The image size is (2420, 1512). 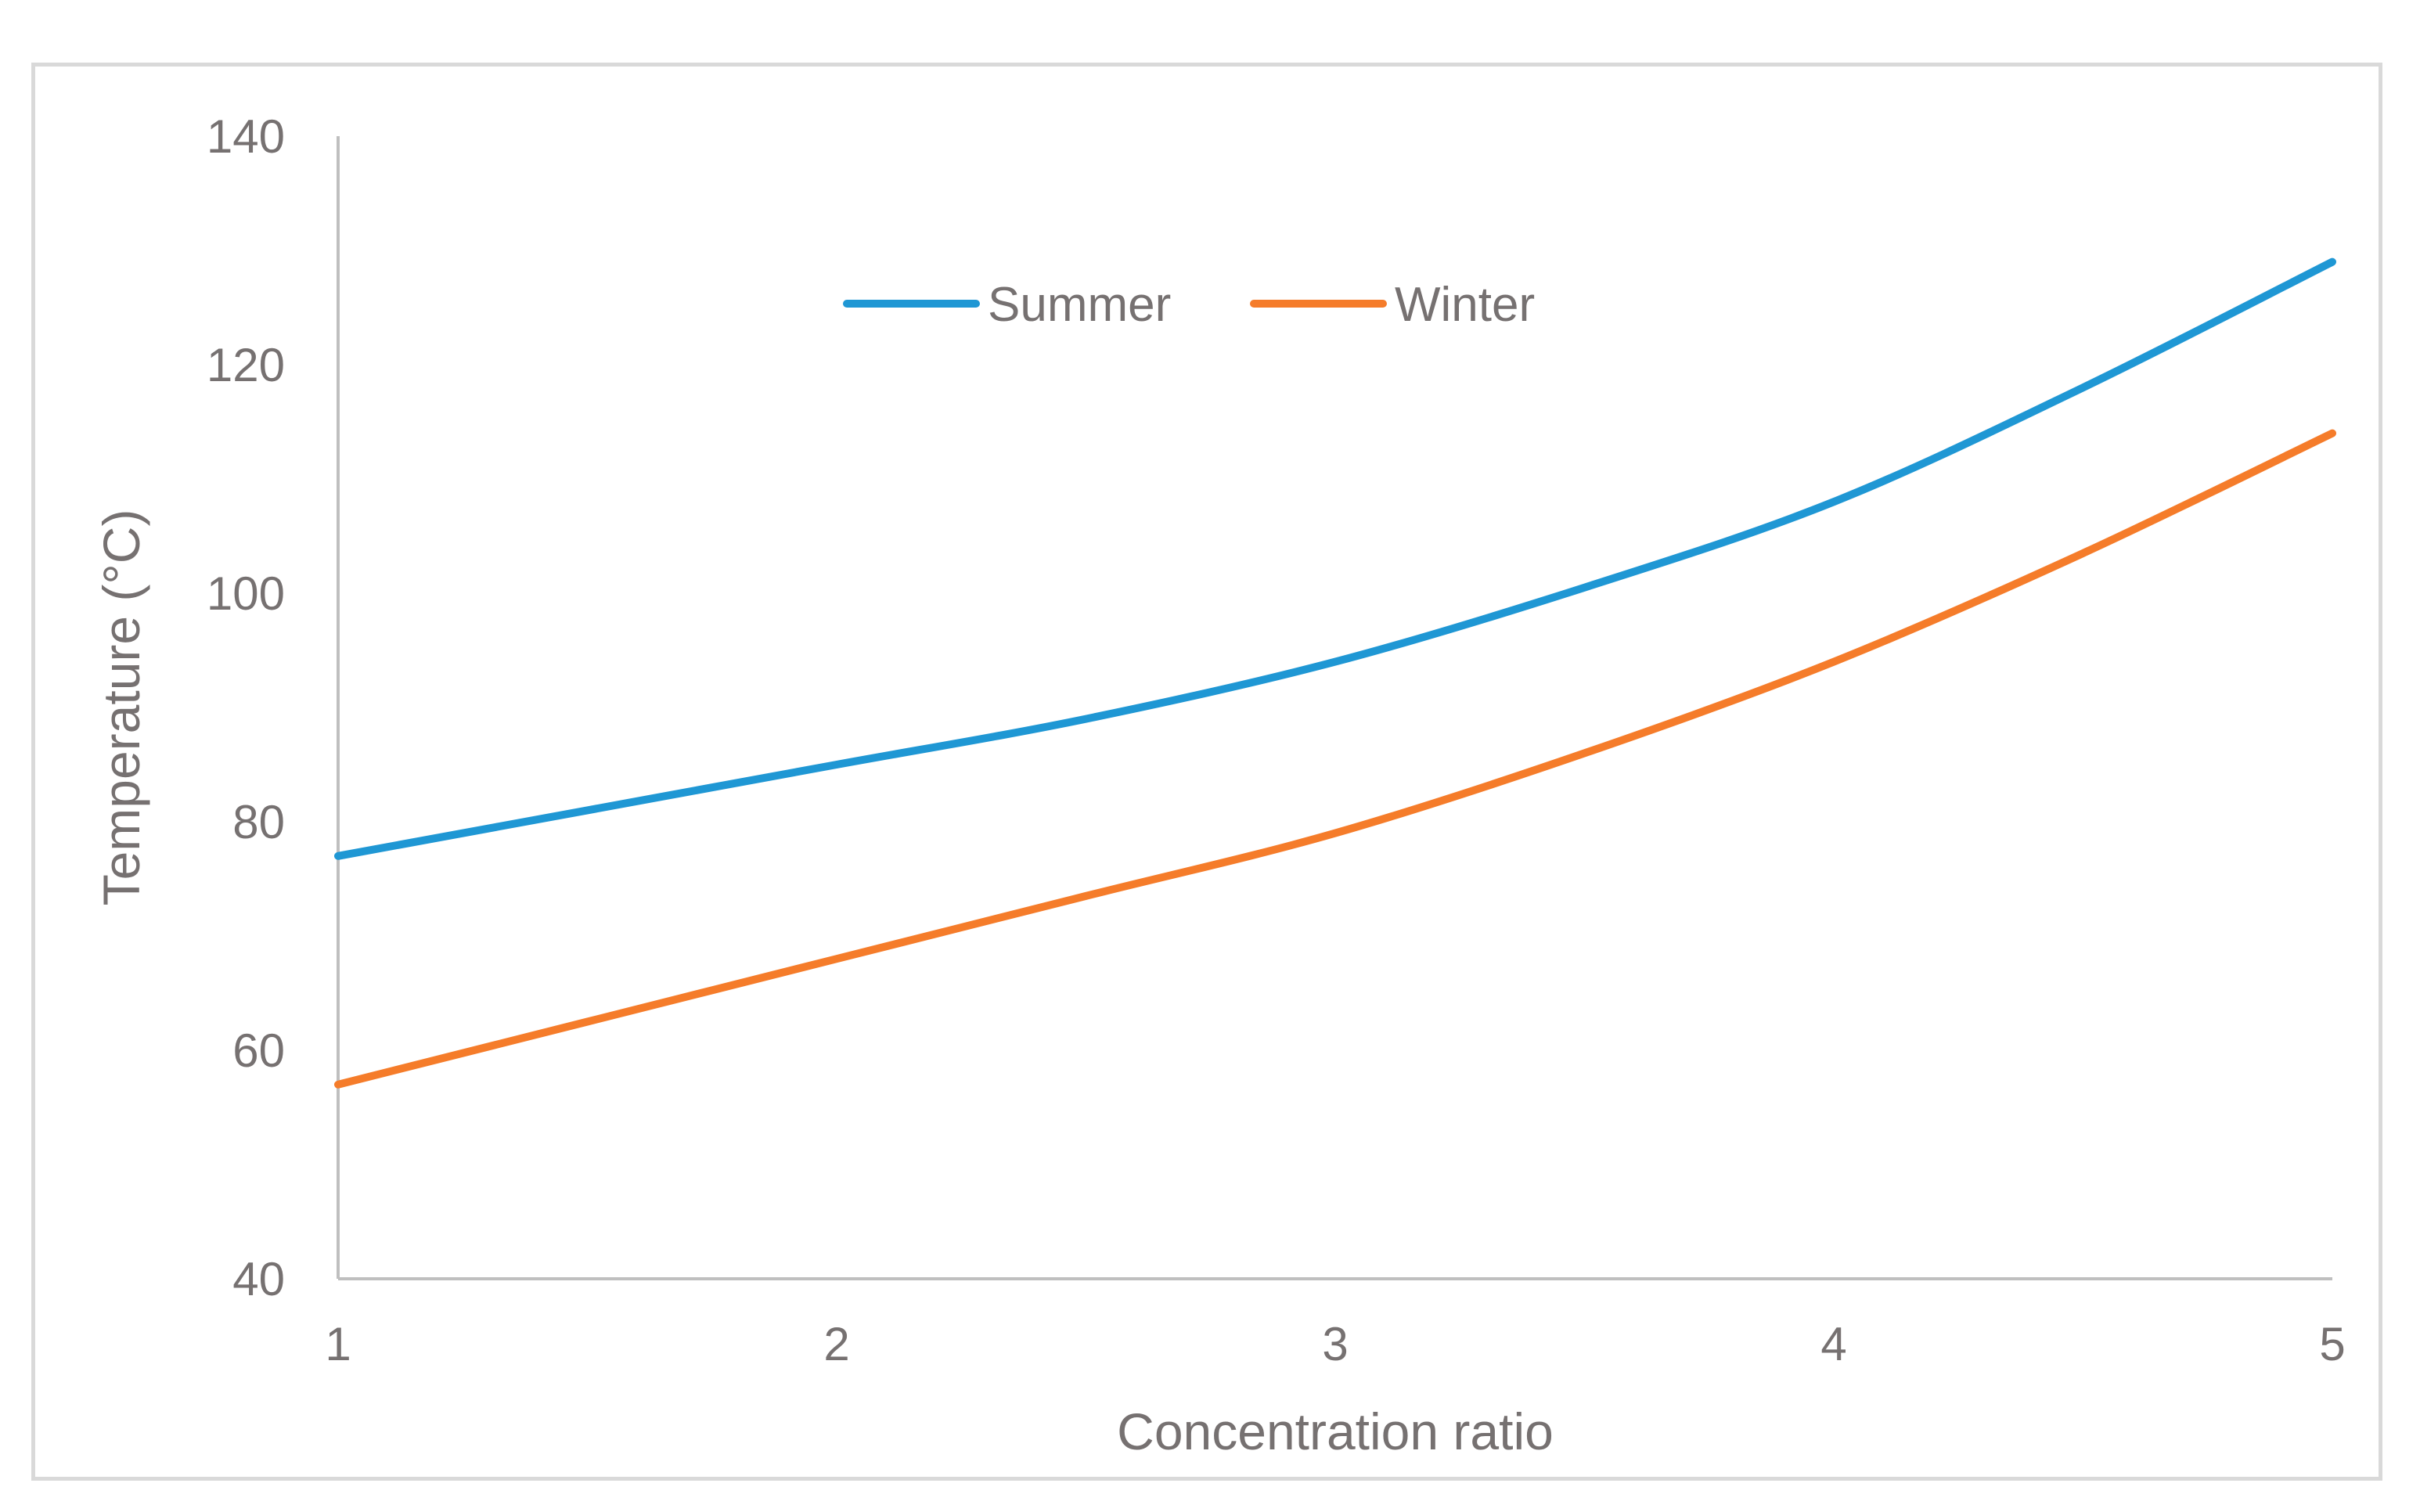 I want to click on y-axis-title: Temperature (°C), so click(x=121, y=707).